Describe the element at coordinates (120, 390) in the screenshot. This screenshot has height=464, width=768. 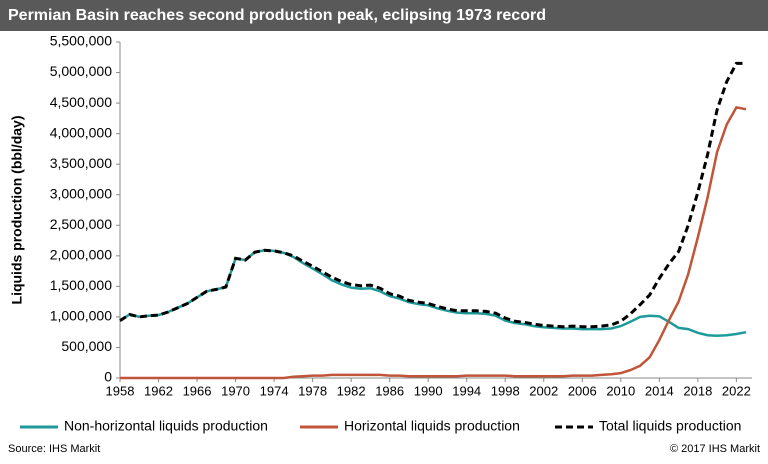
I see `x-tick-label: 1958` at that location.